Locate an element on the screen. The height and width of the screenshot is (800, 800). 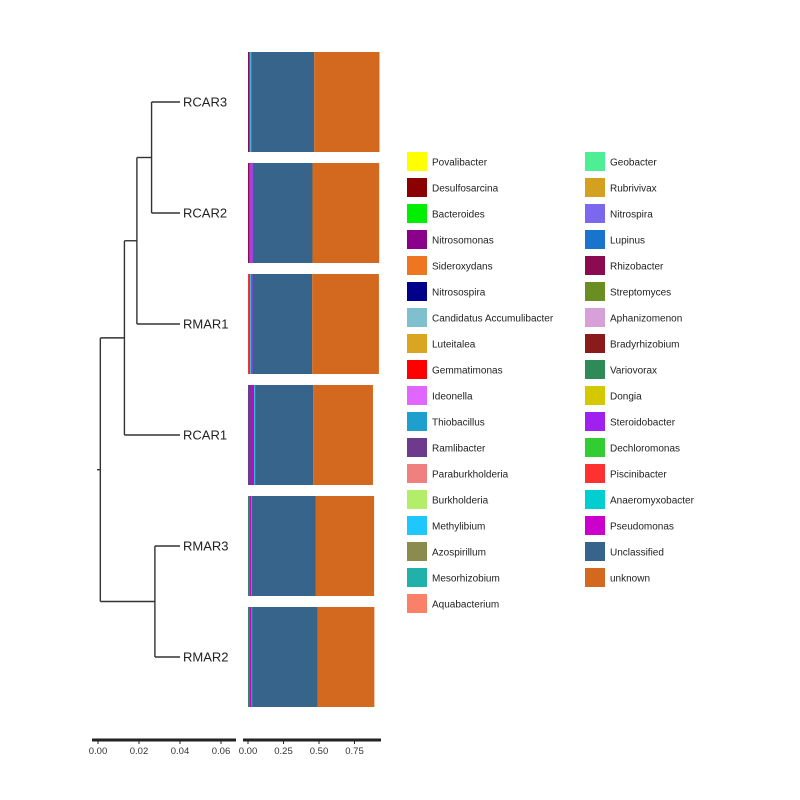
bar-segment-rmar2-variovorax is located at coordinates (249, 657).